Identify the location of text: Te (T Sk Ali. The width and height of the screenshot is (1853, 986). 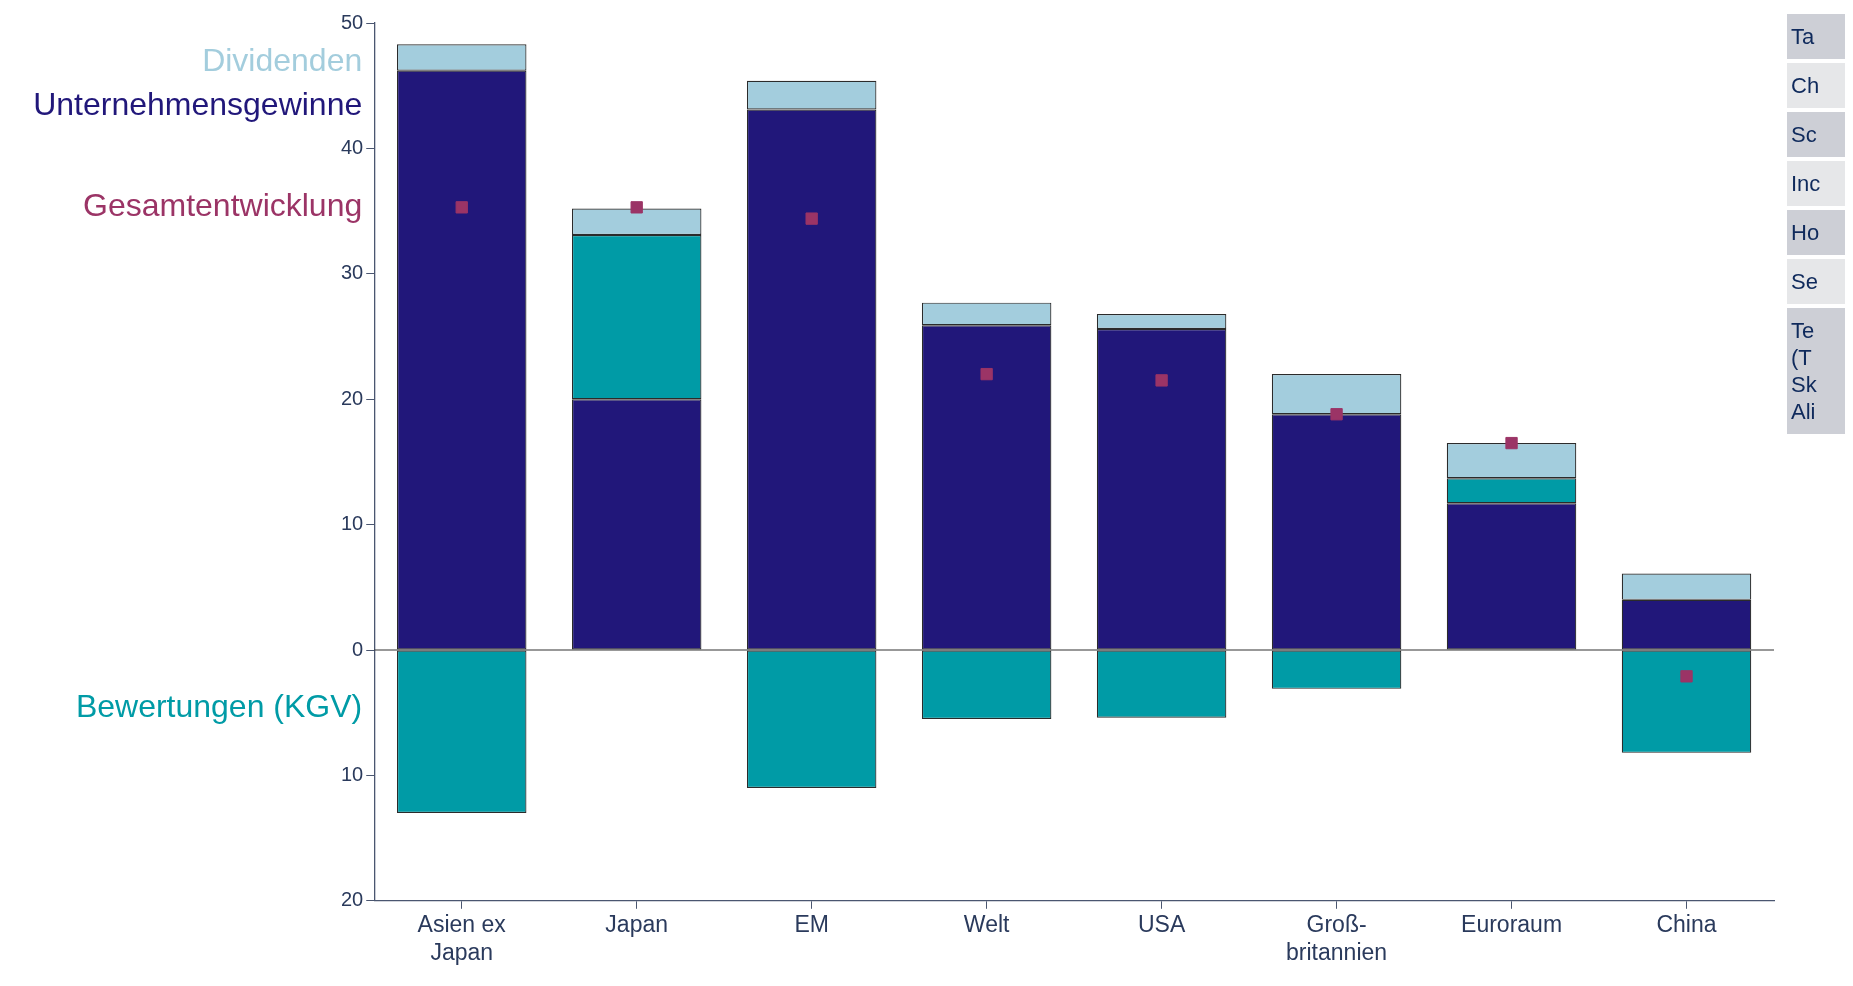
(1816, 371).